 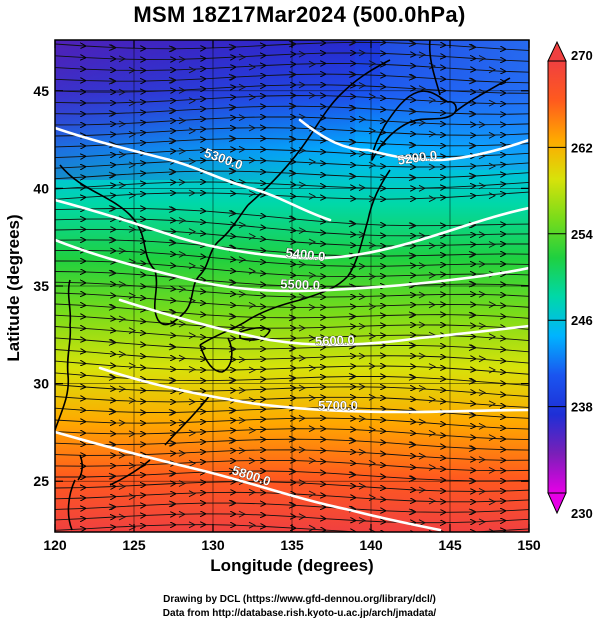 I want to click on coastline-hokkaido, so click(x=414, y=125).